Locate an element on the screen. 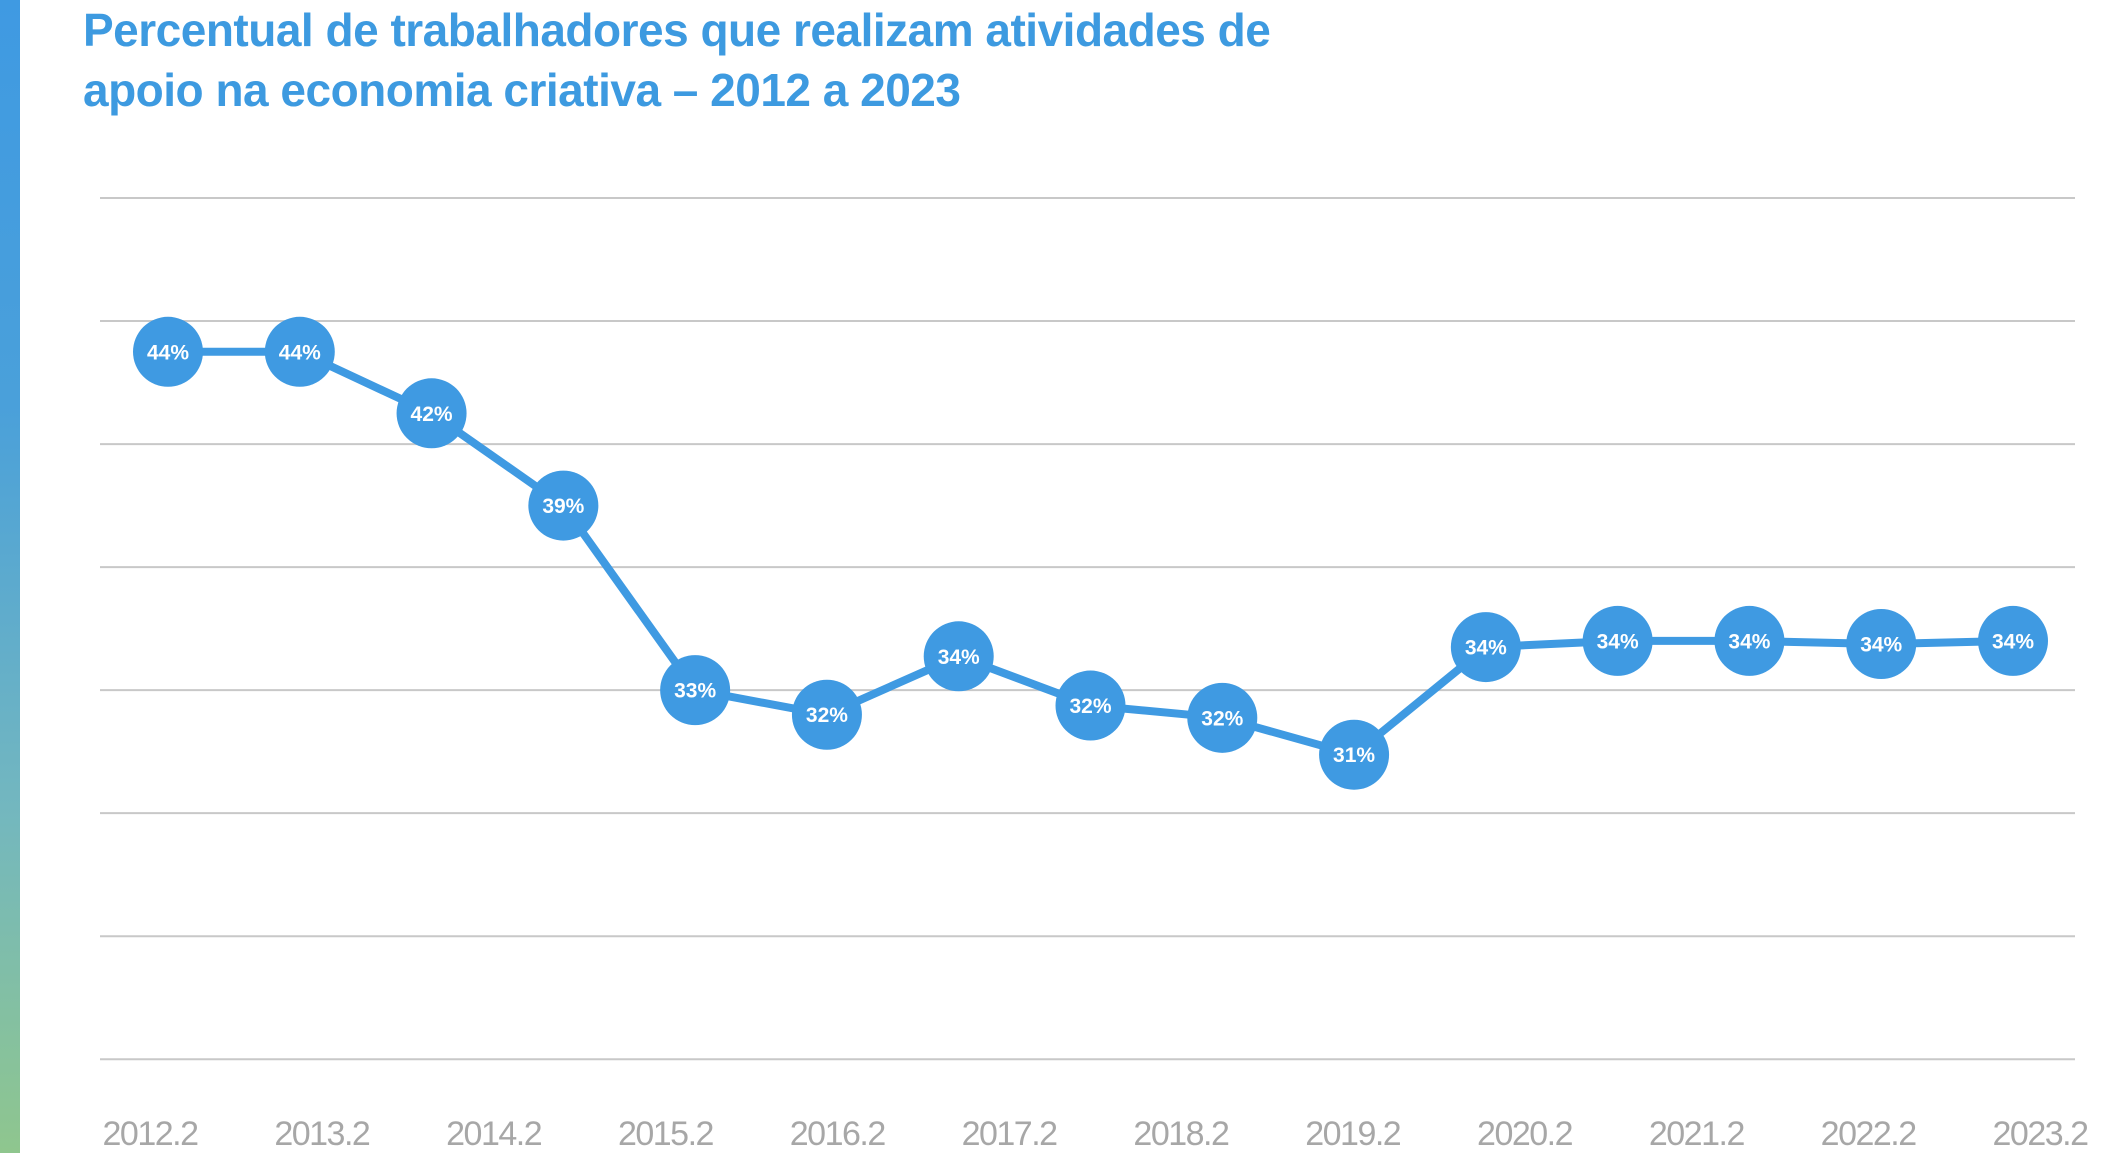 This screenshot has height=1153, width=2105. x-tick-label: 2017.2 is located at coordinates (1010, 1134).